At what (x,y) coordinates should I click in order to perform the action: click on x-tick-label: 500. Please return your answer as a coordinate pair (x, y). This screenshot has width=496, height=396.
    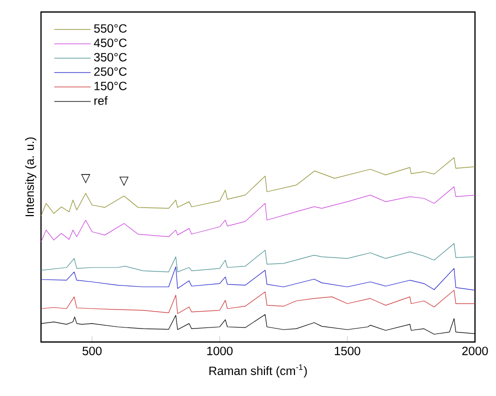
    Looking at the image, I should click on (92, 351).